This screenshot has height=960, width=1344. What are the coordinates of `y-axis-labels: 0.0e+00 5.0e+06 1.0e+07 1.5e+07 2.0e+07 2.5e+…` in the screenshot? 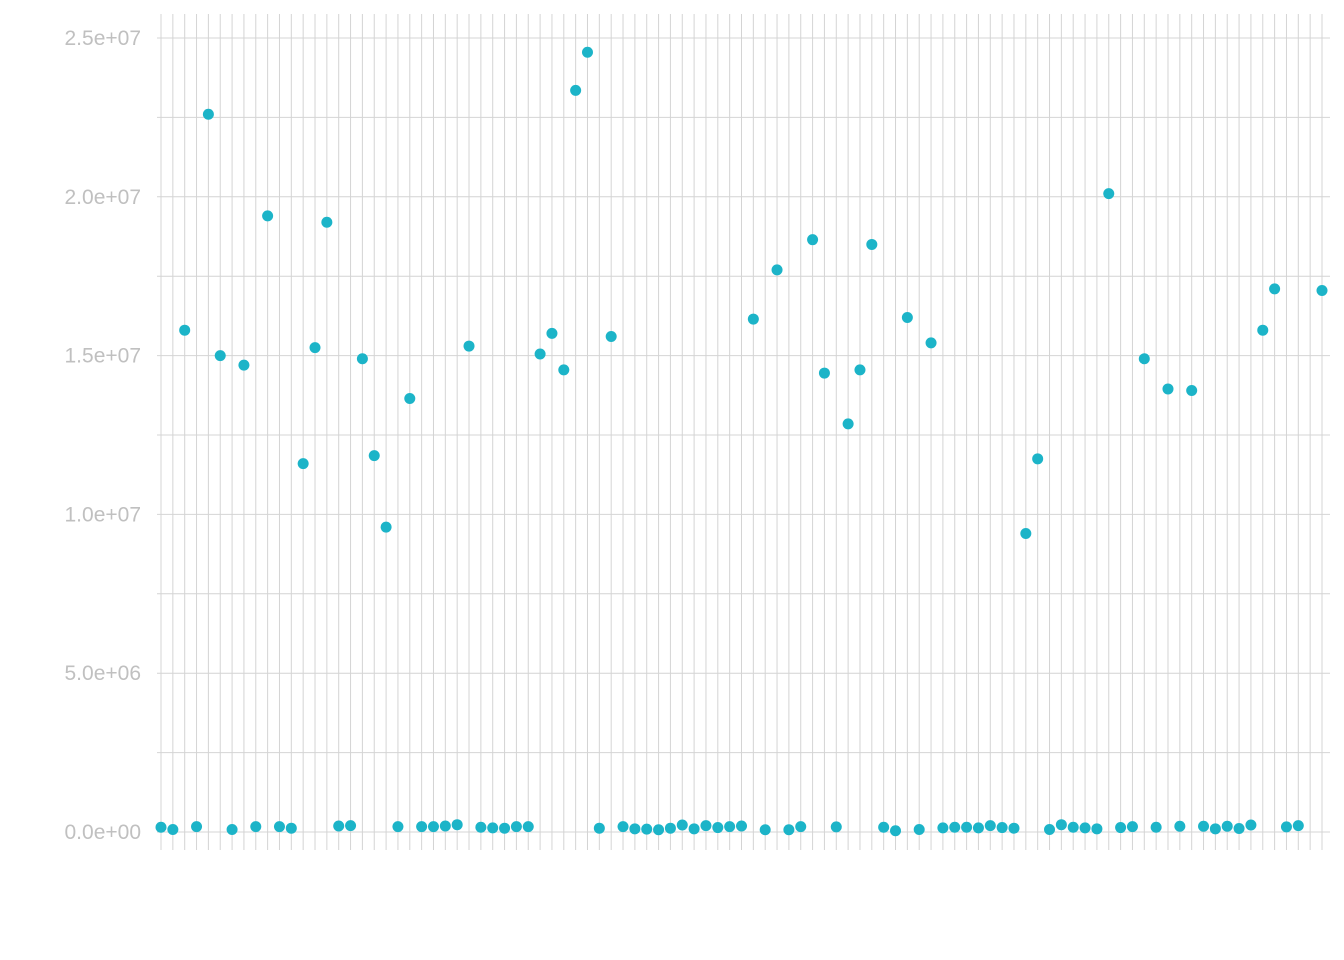 It's located at (103, 435).